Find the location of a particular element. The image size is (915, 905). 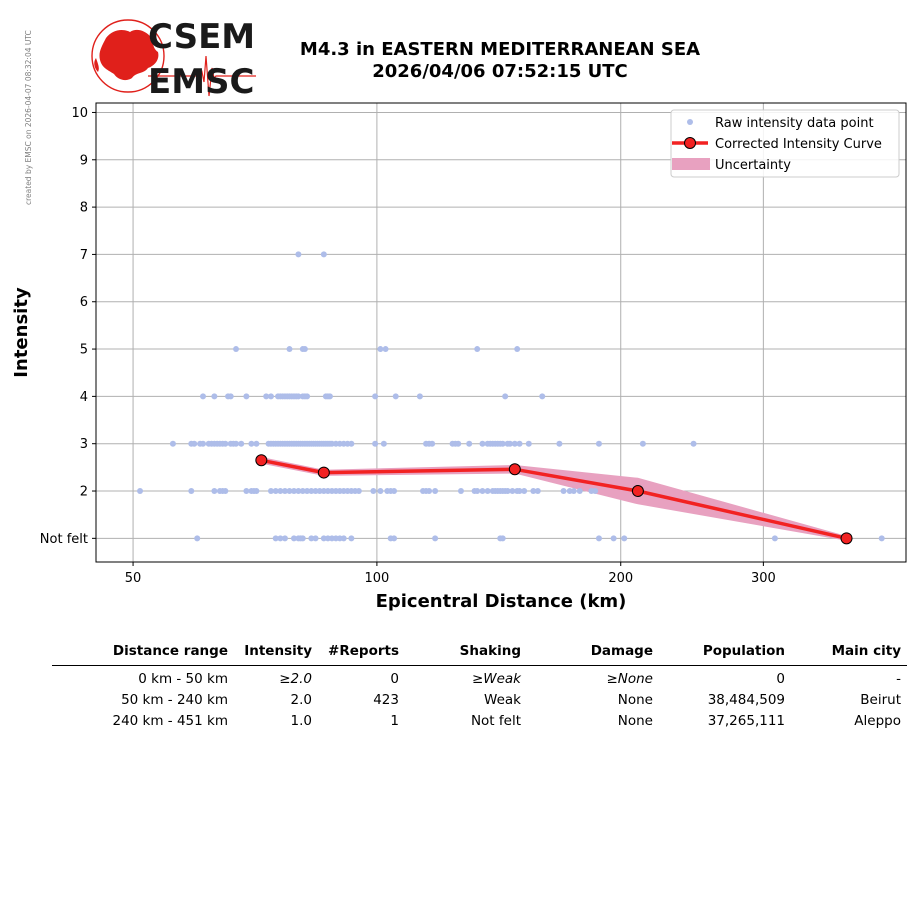

y-tick-label: 7 is located at coordinates (84, 255).